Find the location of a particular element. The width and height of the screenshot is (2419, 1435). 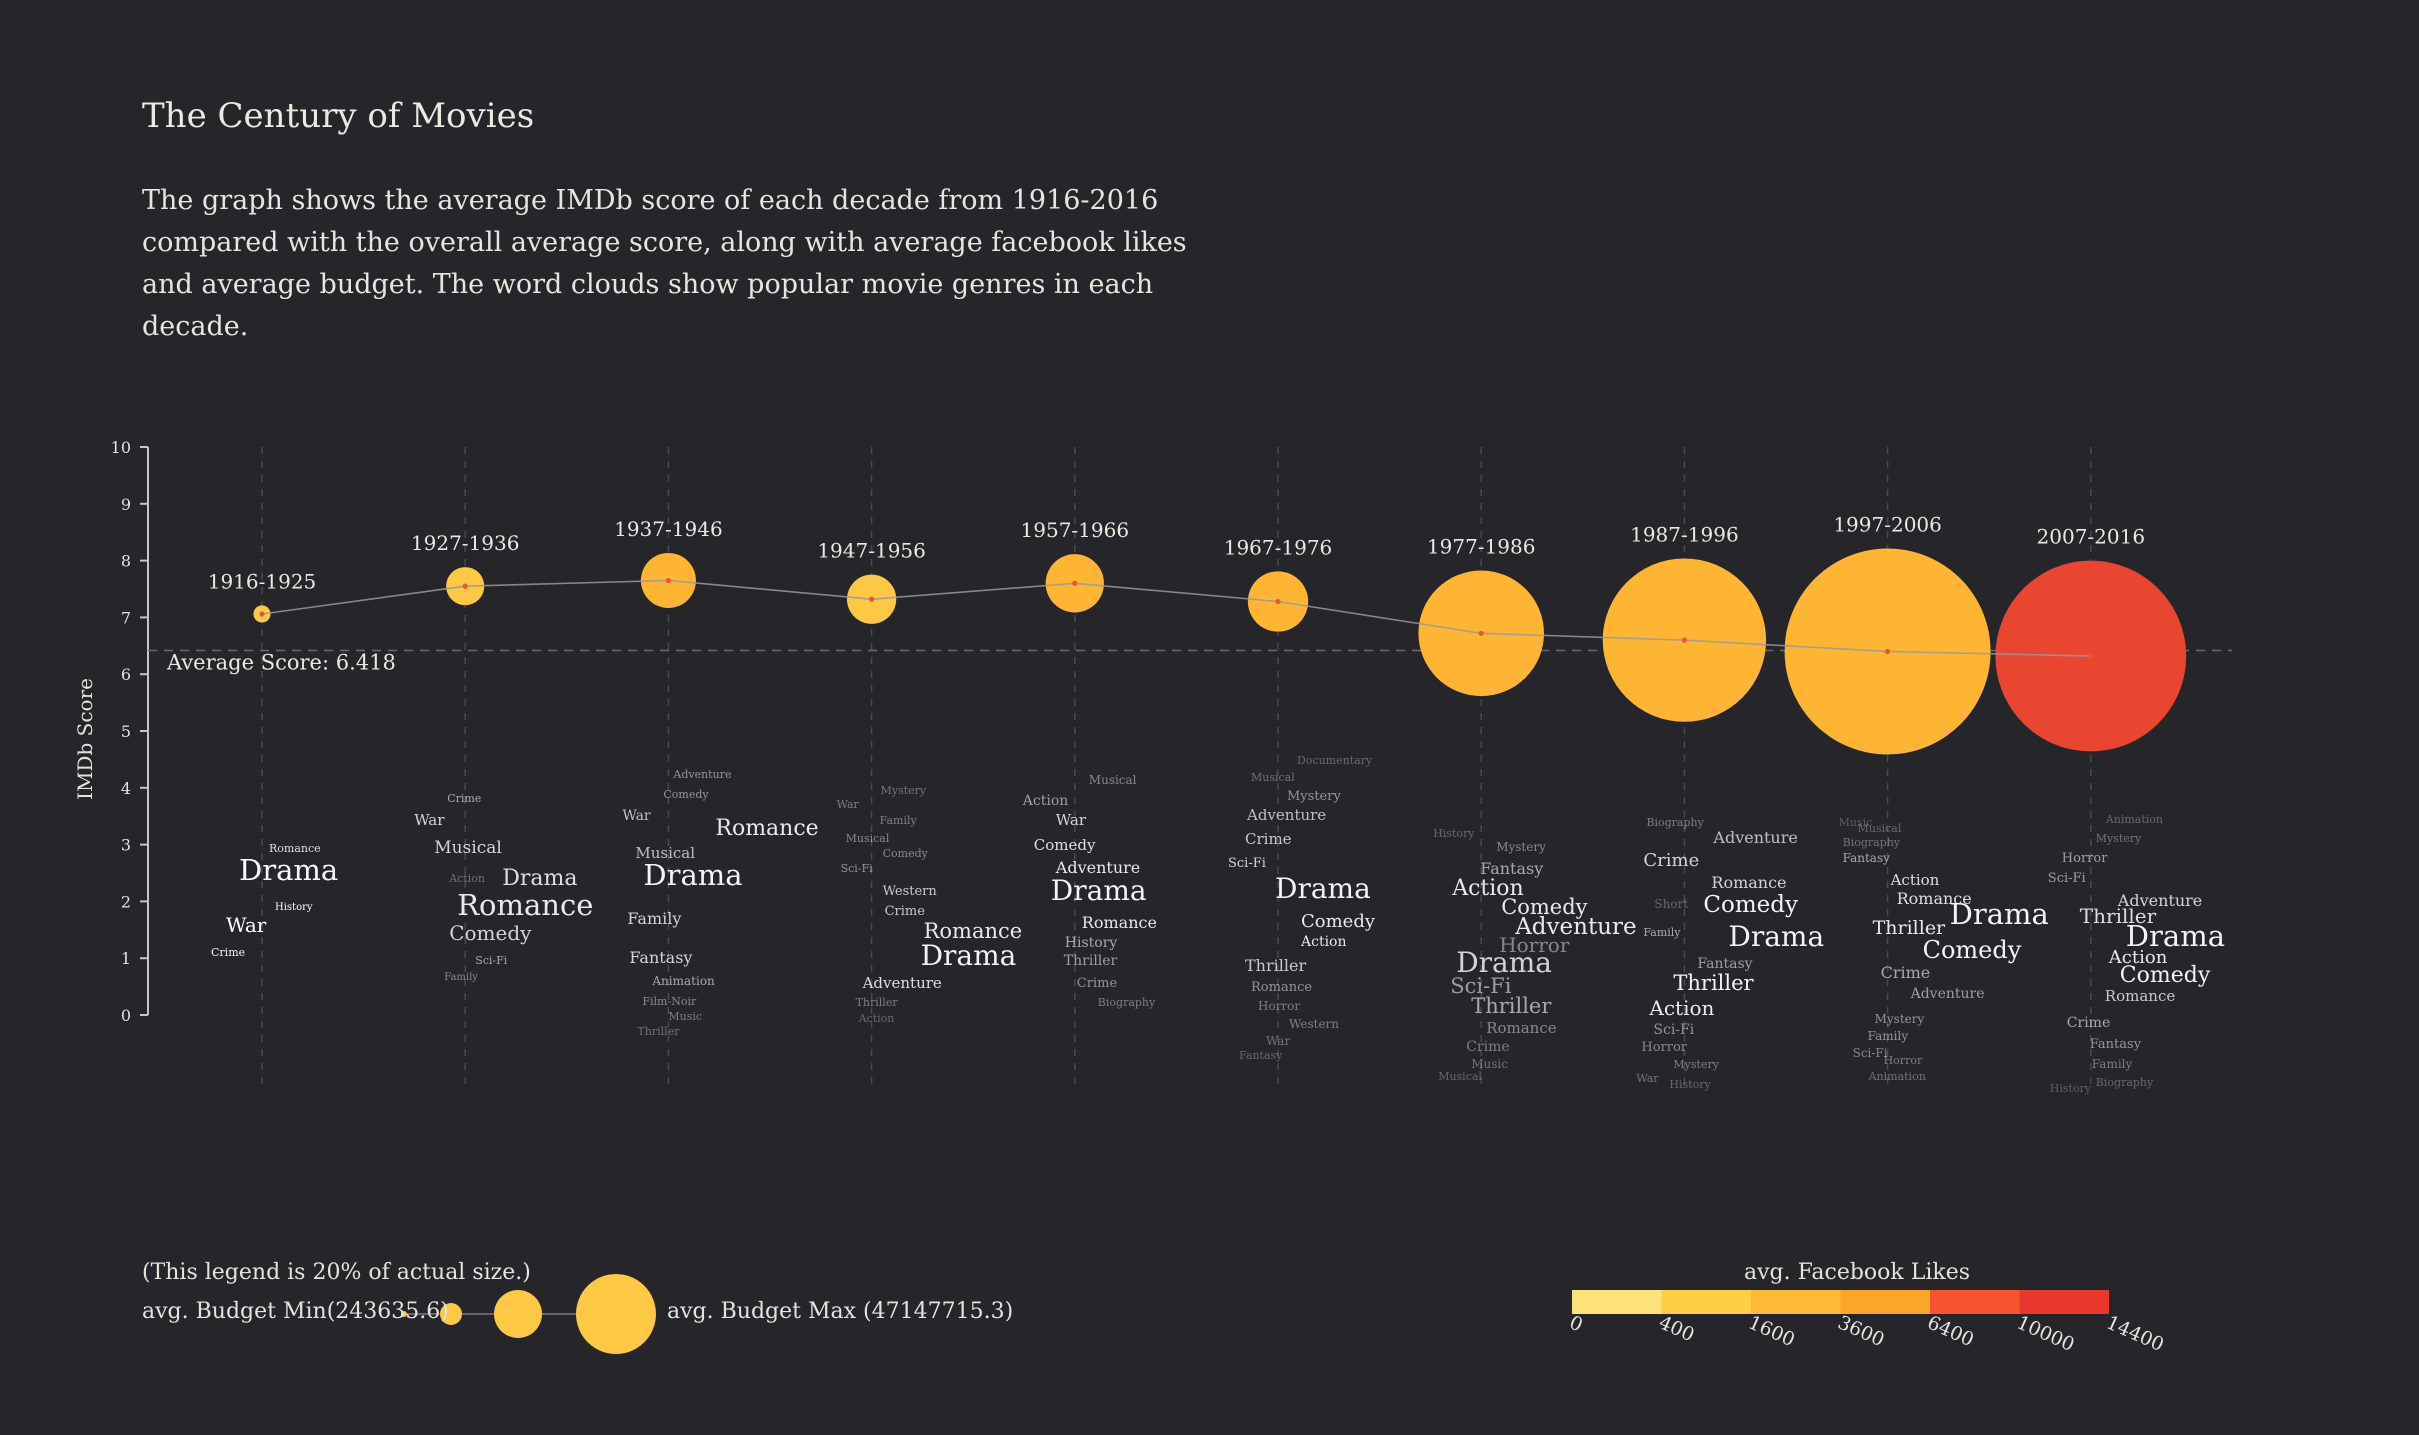

legend-note: (This legend is 20% of actual size.) is located at coordinates (336, 1272).